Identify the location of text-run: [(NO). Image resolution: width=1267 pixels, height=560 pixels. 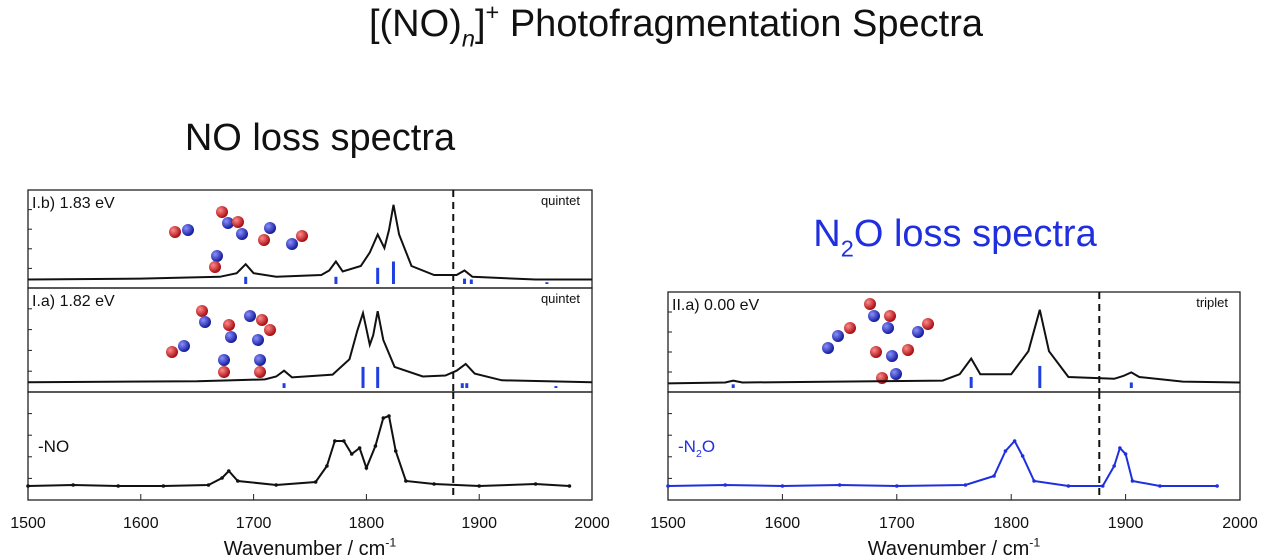
(415, 24).